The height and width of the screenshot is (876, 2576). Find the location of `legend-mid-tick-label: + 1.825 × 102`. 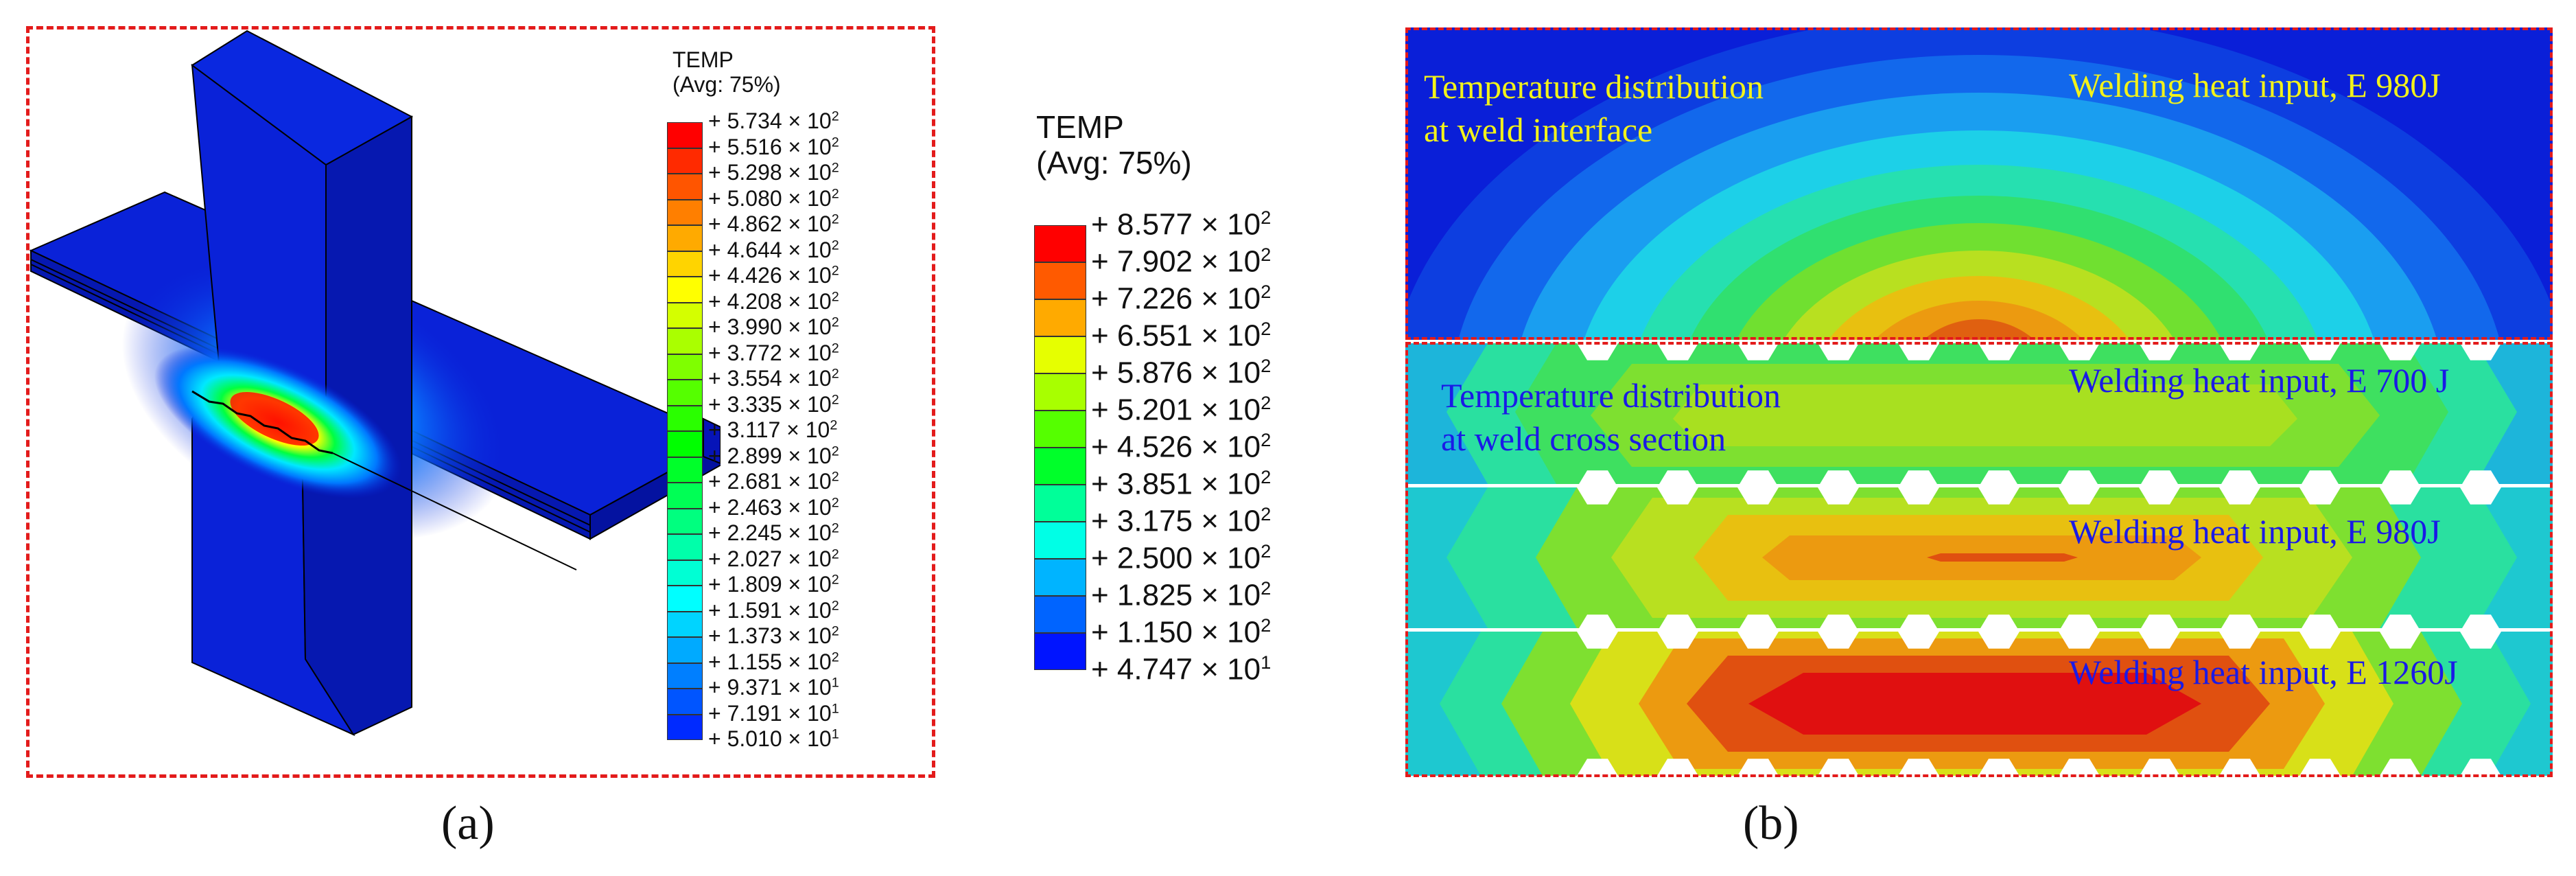

legend-mid-tick-label: + 1.825 × 102 is located at coordinates (1181, 595).